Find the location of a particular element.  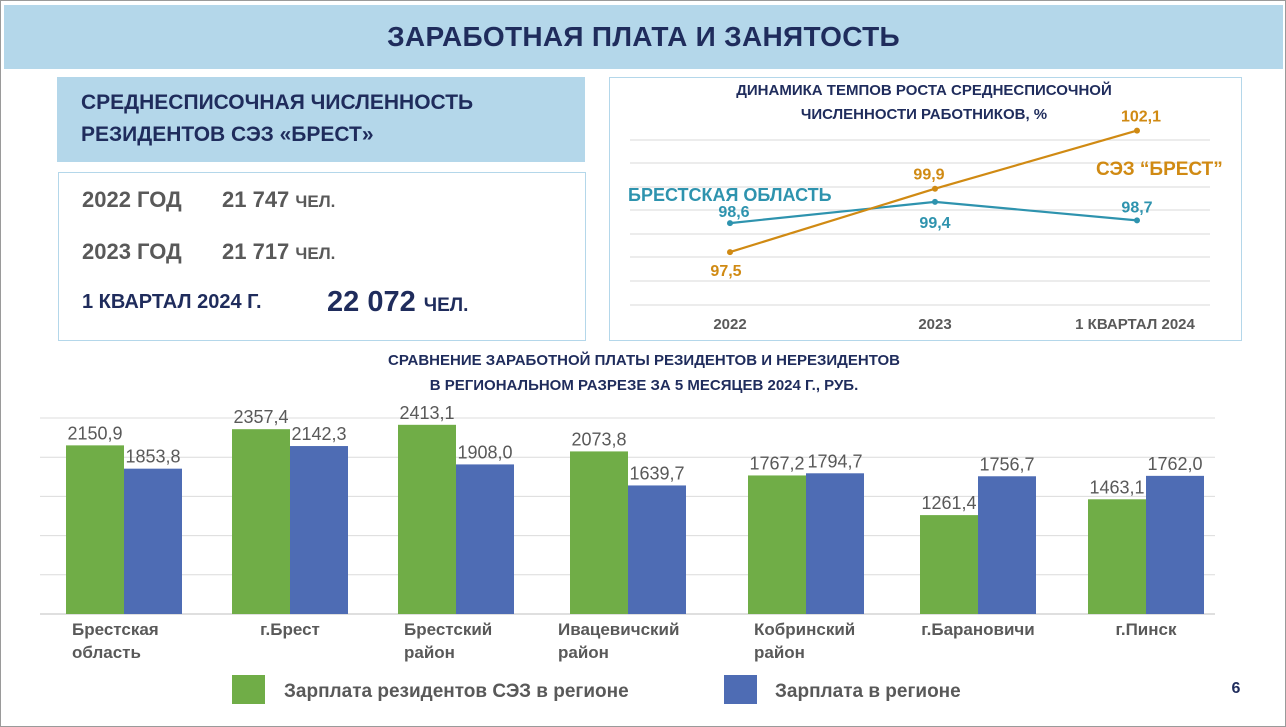

headcount-value: 21 747 is located at coordinates (256, 199).